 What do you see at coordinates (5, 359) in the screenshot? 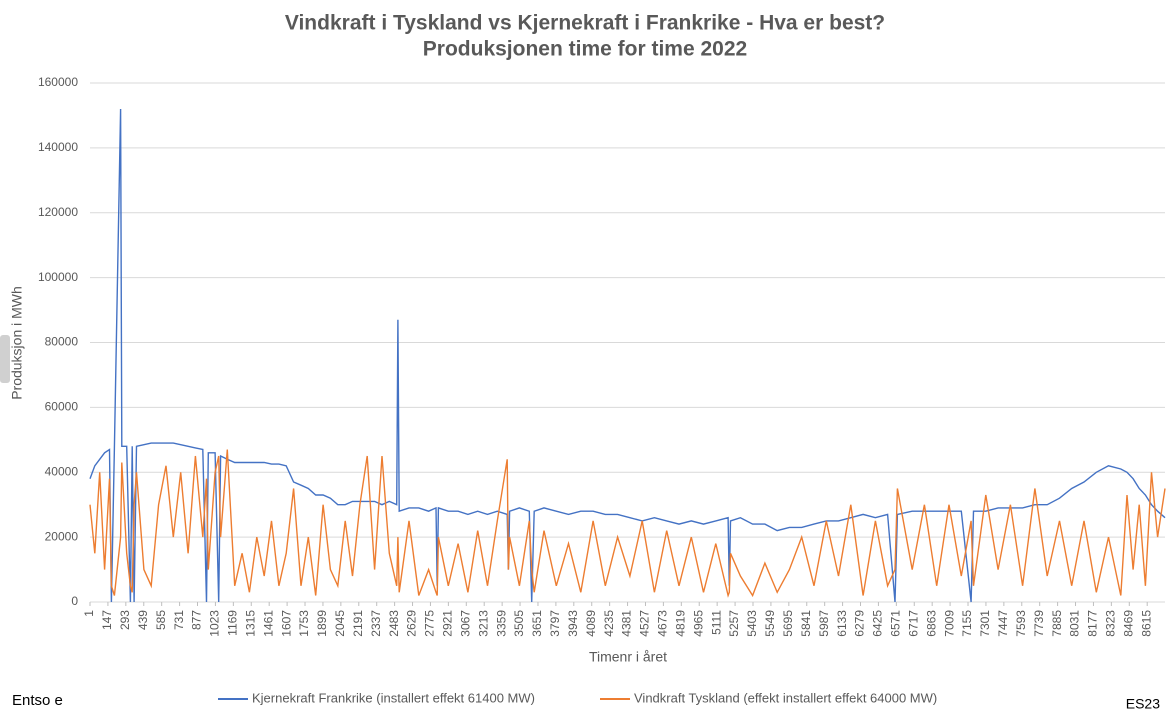
I see `side-tab` at bounding box center [5, 359].